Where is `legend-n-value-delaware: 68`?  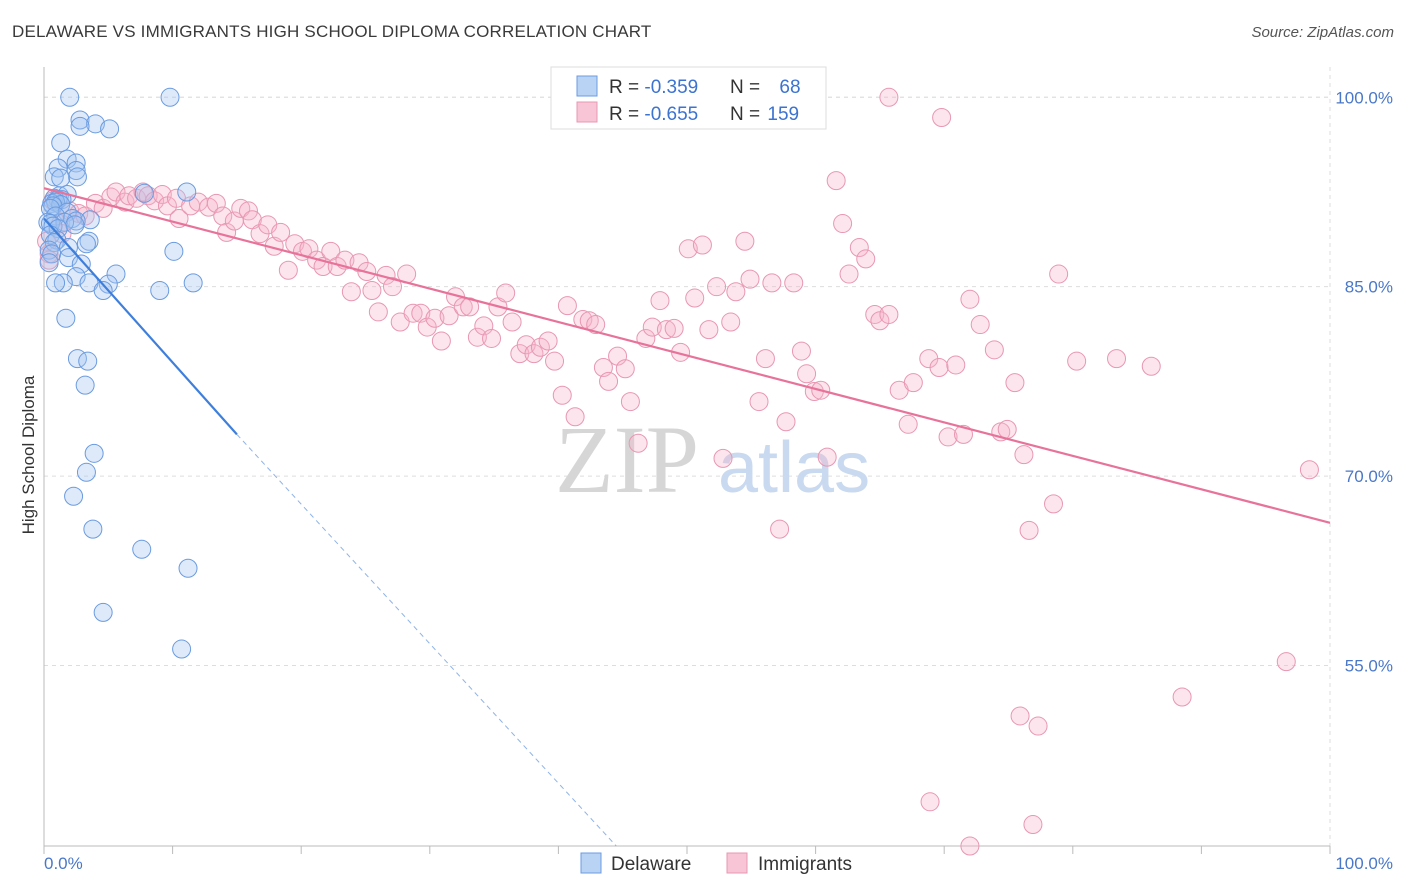 legend-n-value-delaware: 68 is located at coordinates (789, 87).